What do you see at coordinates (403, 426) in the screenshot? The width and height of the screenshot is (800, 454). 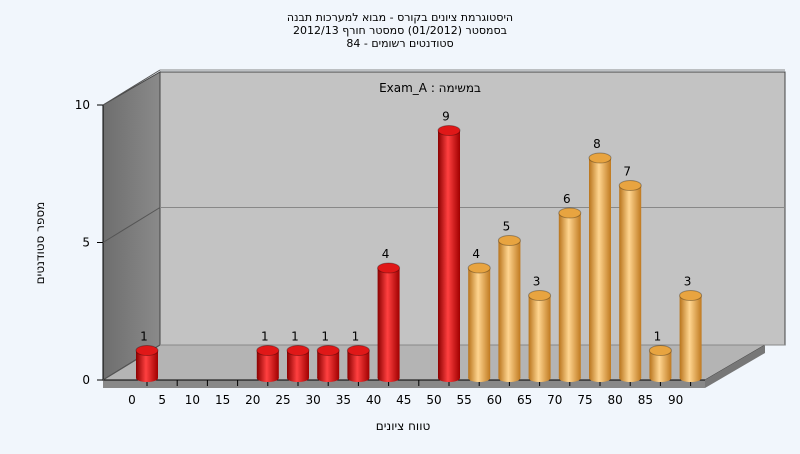 I see `x-axis-label: טווח ציונים` at bounding box center [403, 426].